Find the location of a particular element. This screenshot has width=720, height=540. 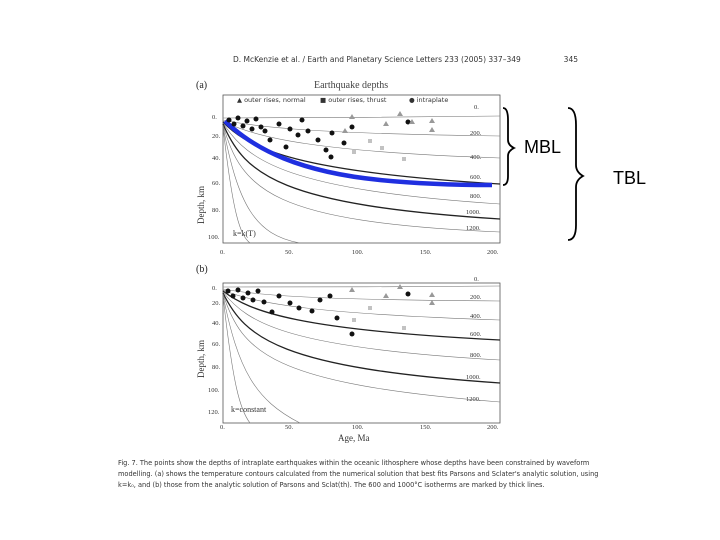

page-number: 345 is located at coordinates (570, 59).